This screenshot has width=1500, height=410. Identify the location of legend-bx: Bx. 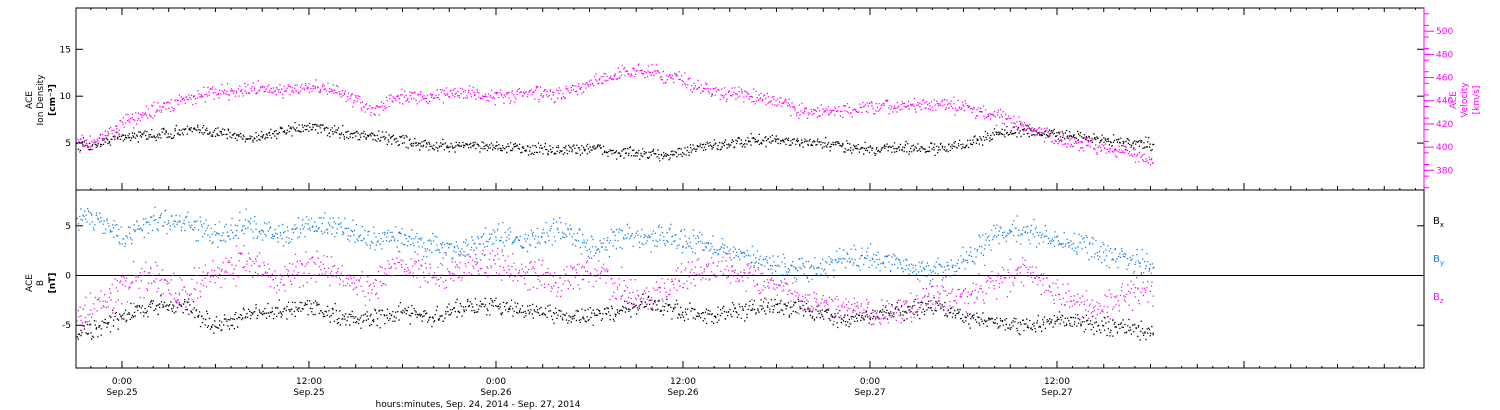
(1438, 222).